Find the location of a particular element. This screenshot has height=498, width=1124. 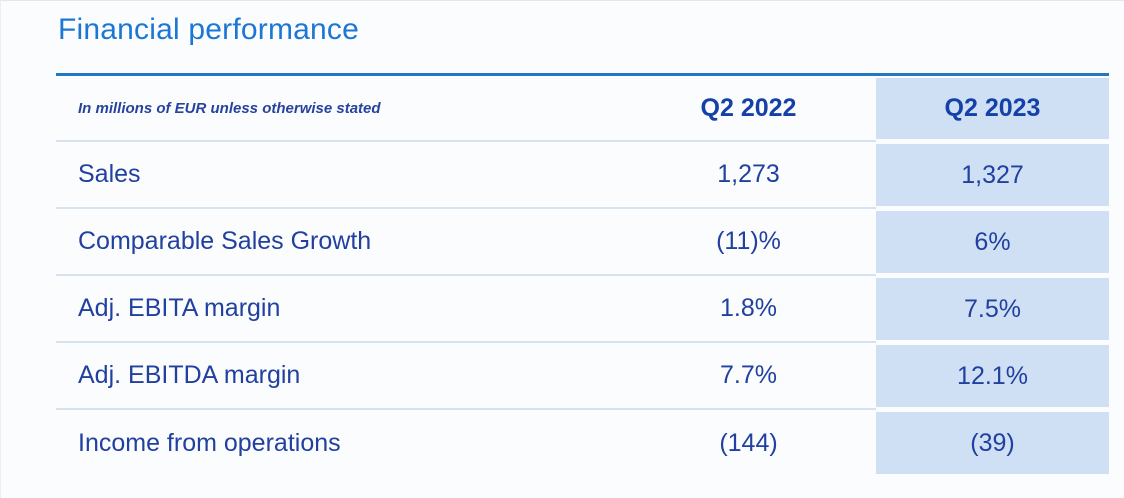

row-value-q2-2022: 1.8% is located at coordinates (748, 309).